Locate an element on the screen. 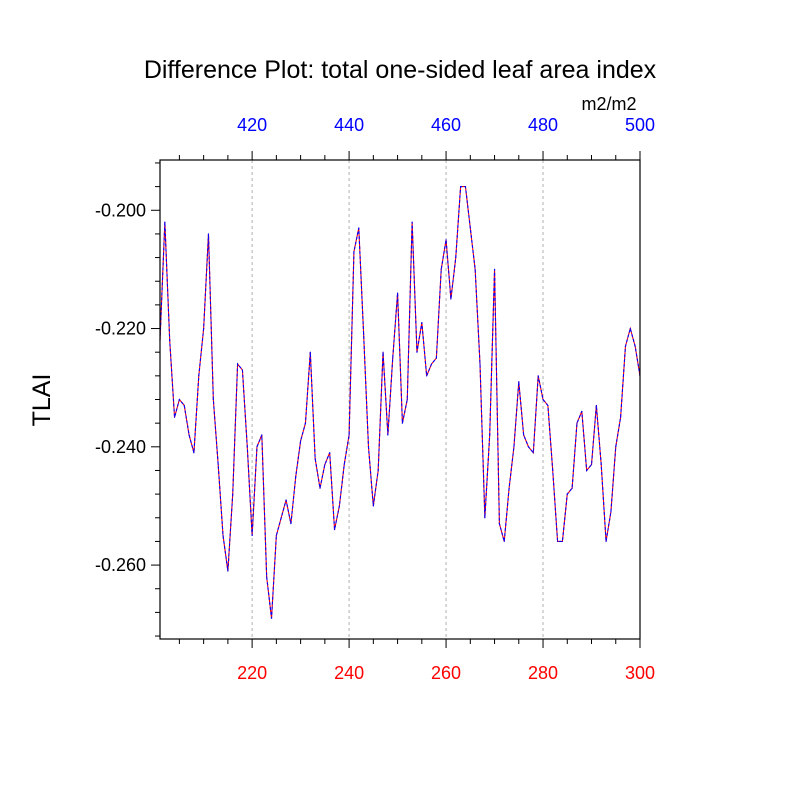 Image resolution: width=800 pixels, height=800 pixels. x-top-tick-label: 500 is located at coordinates (640, 125).